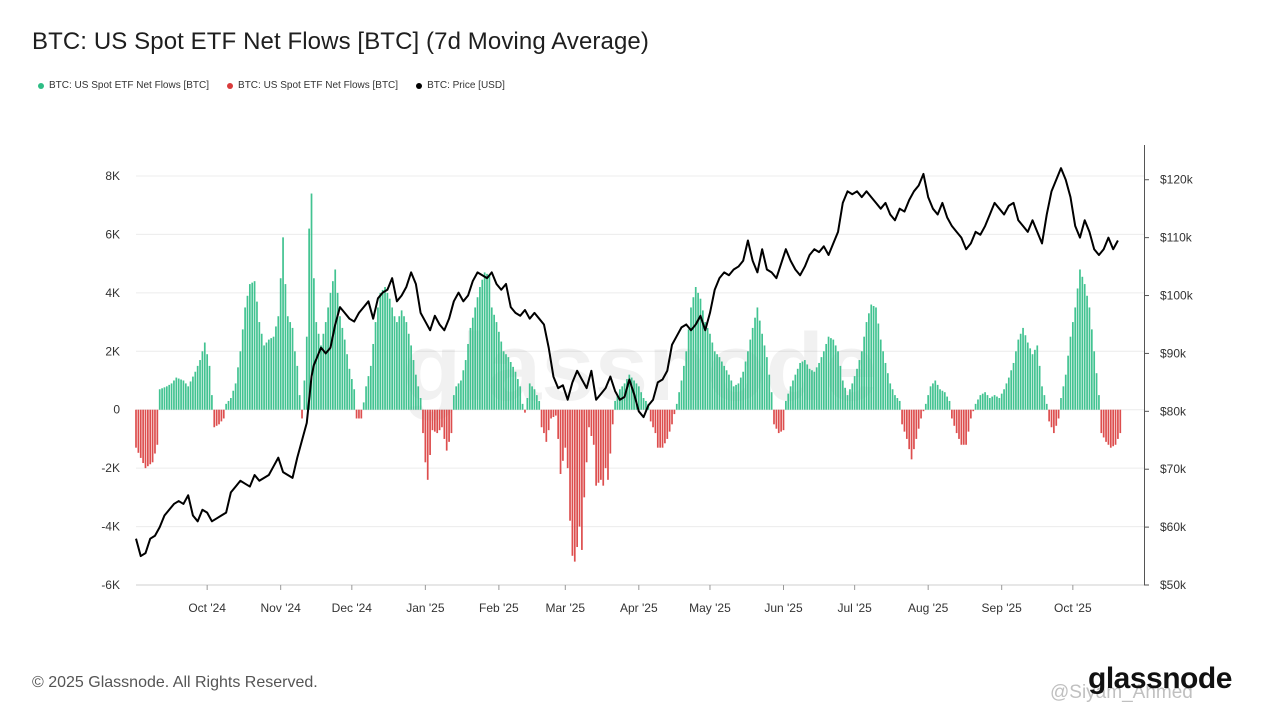 This screenshot has height=720, width=1280. I want to click on right-axis-ticks: $120k $110k $100k $90k $80k $70k $60k $50k, so click(1169, 382).